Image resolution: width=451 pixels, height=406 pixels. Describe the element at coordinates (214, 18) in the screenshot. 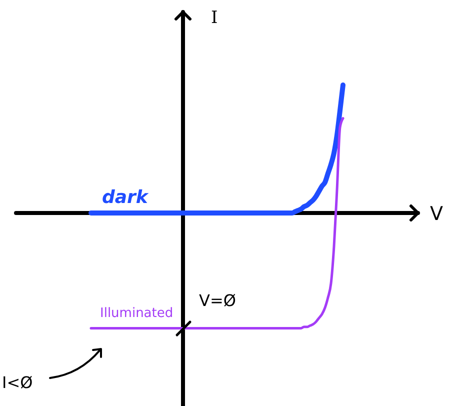

I see `y-axis-title: I` at that location.